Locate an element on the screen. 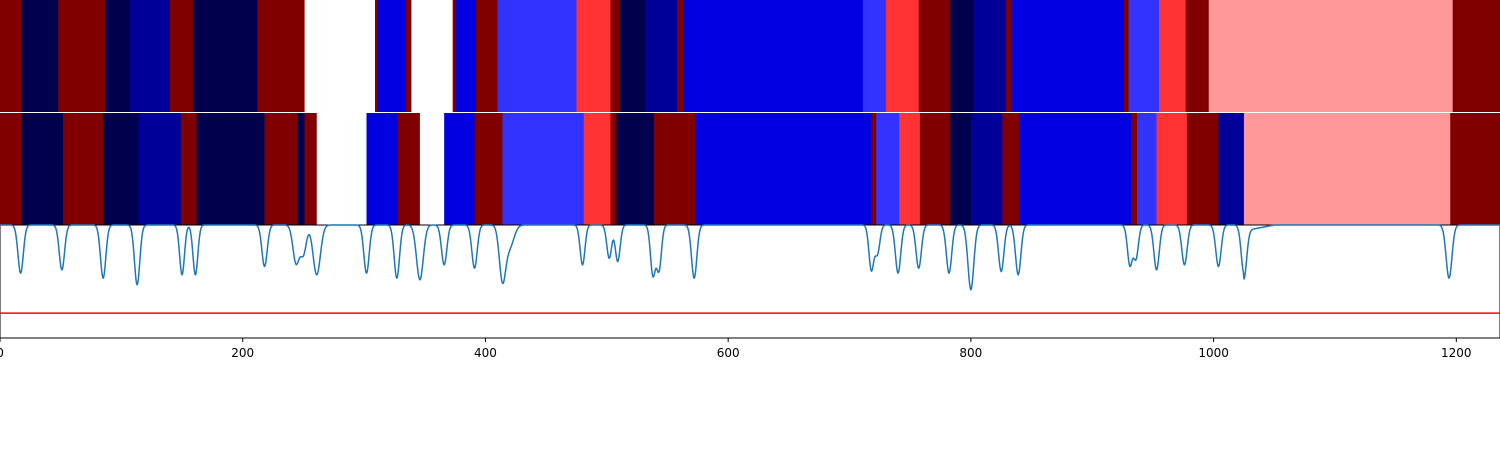 This screenshot has width=1500, height=450. signal-line is located at coordinates (750, 257).